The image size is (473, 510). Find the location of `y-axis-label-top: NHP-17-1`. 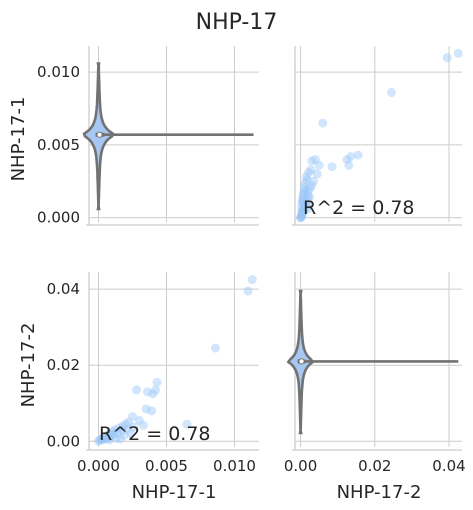

y-axis-label-top: NHP-17-1 is located at coordinates (18, 139).